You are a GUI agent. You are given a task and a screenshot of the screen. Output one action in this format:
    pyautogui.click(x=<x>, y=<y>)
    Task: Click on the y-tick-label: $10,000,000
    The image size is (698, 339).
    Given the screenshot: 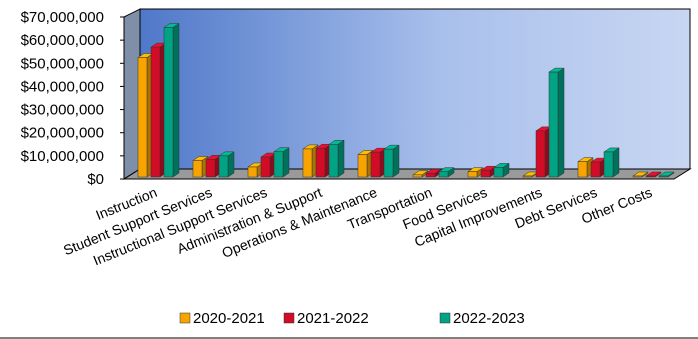 What is the action you would take?
    pyautogui.click(x=62, y=156)
    